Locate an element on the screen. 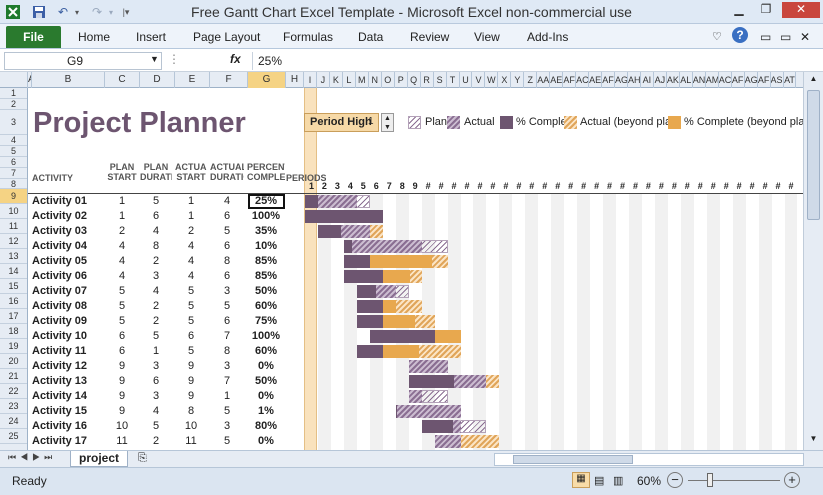 This screenshot has height=495, width=823. name-box: G9 is located at coordinates (83, 61).